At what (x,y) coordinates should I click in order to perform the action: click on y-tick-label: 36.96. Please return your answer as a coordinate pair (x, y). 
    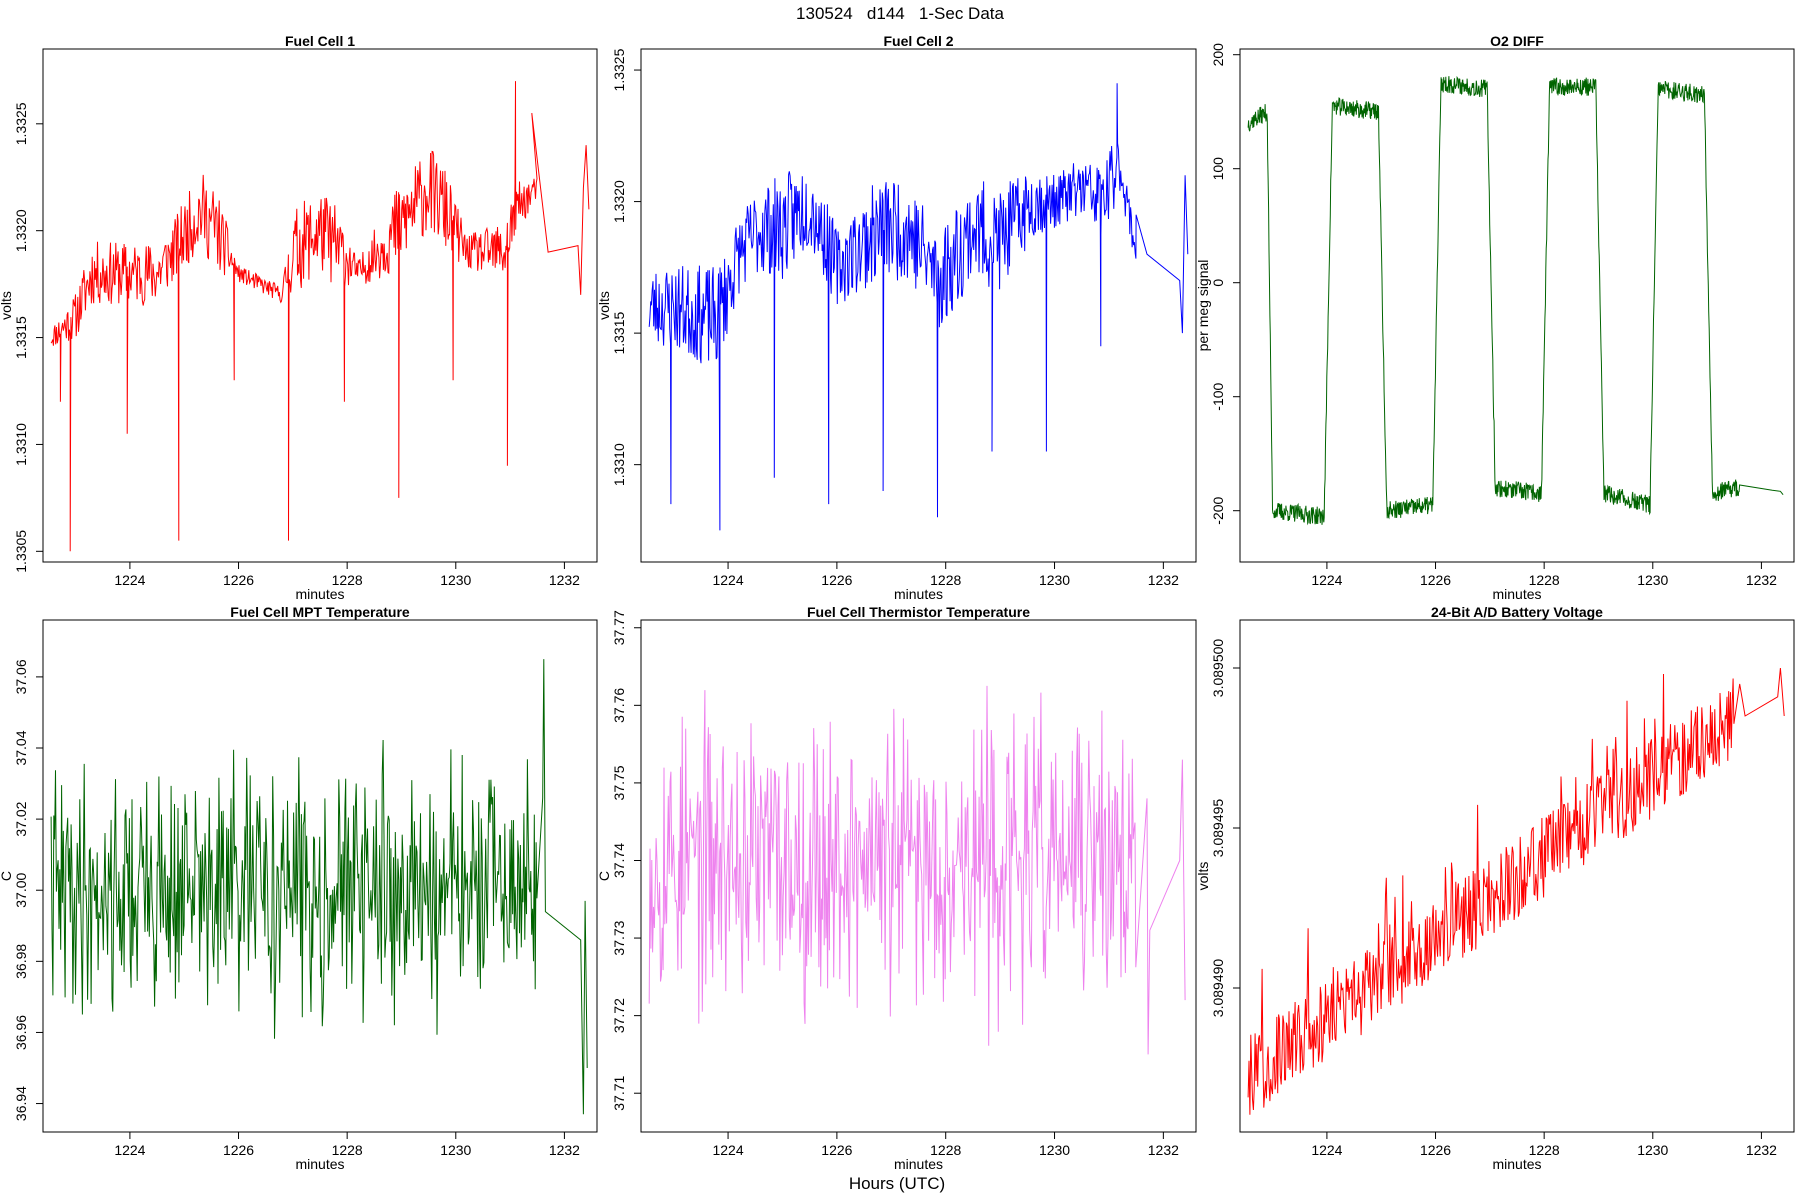
    Looking at the image, I should click on (21, 1032).